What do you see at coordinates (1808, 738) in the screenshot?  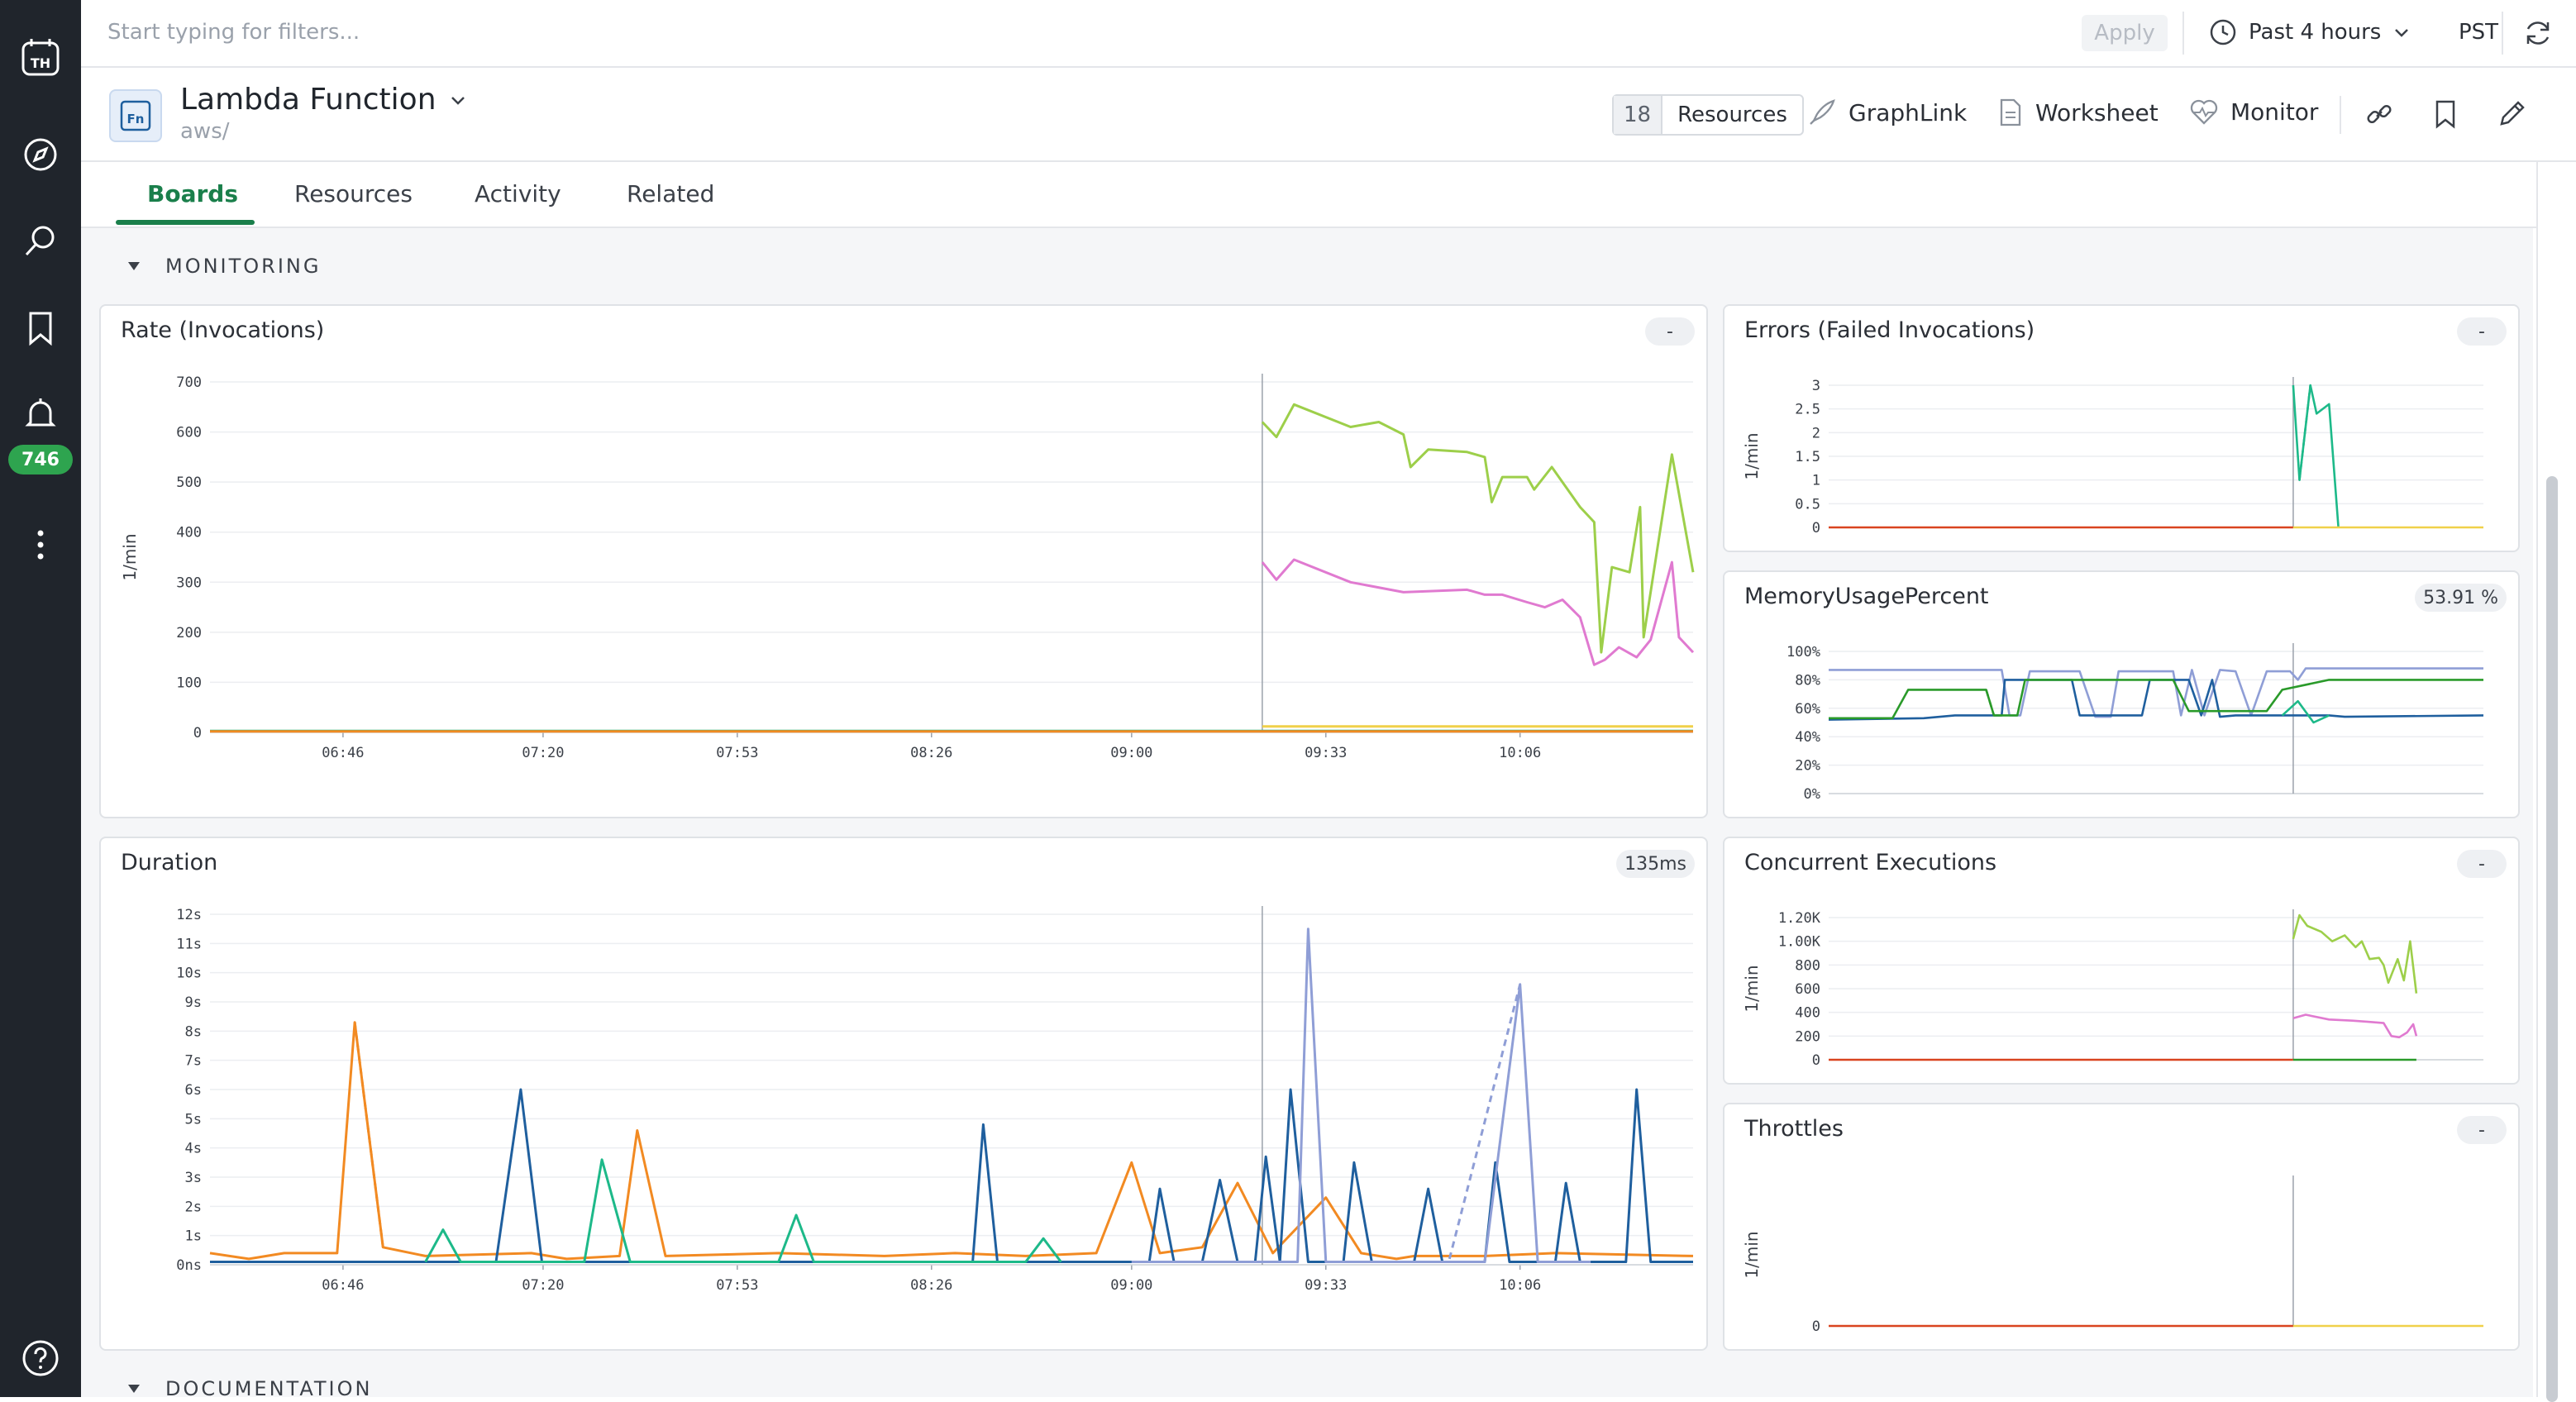 I see `y-tick-label: 40%` at bounding box center [1808, 738].